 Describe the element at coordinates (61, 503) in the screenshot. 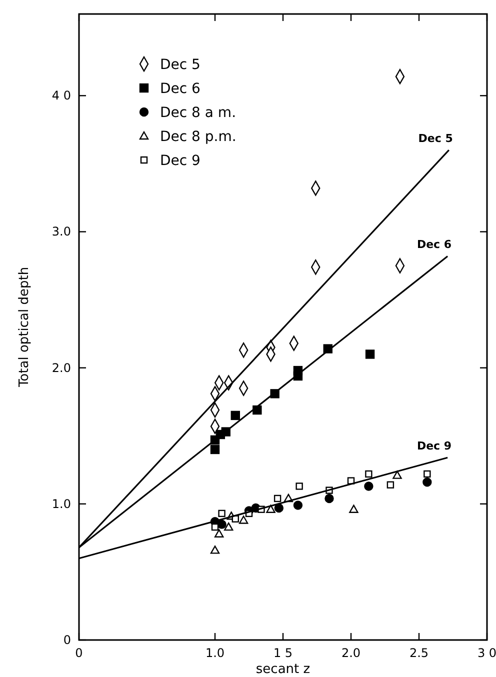

I see `y-tick-label: 1.0` at that location.